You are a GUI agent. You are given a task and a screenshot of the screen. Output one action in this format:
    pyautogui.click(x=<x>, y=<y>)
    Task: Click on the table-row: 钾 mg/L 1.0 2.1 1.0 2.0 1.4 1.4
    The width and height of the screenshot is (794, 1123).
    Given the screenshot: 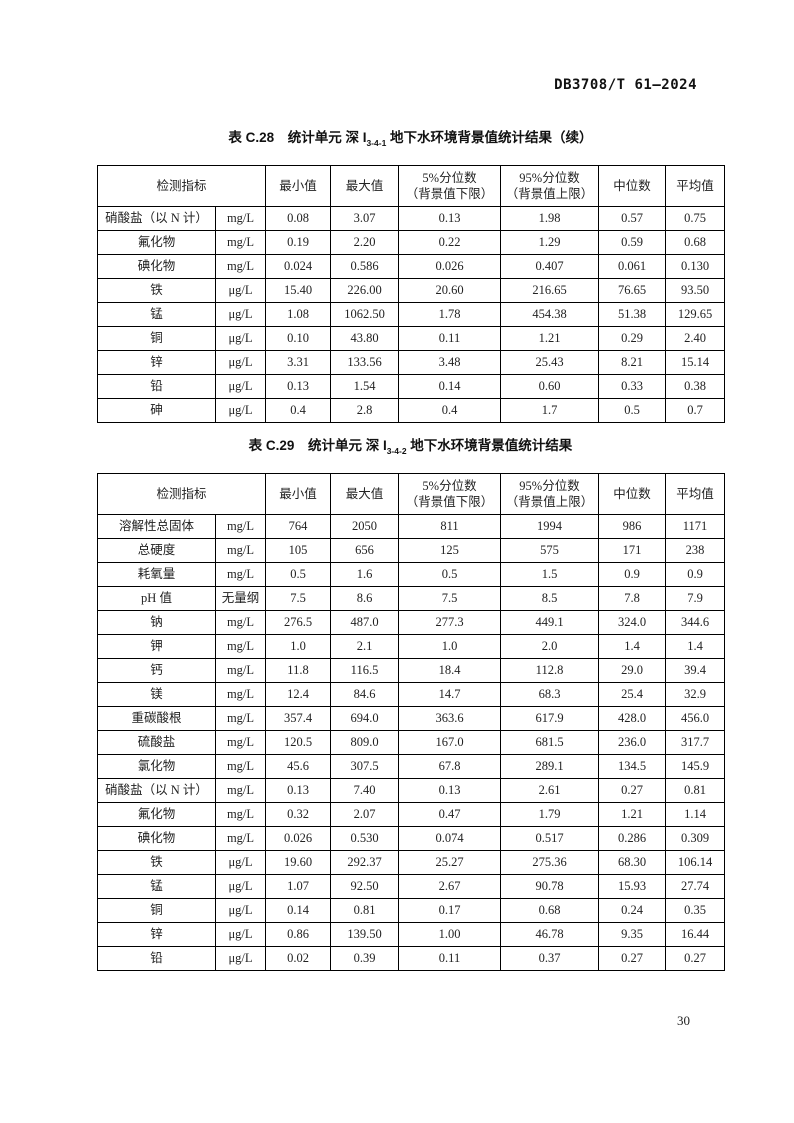 What is the action you would take?
    pyautogui.click(x=411, y=646)
    